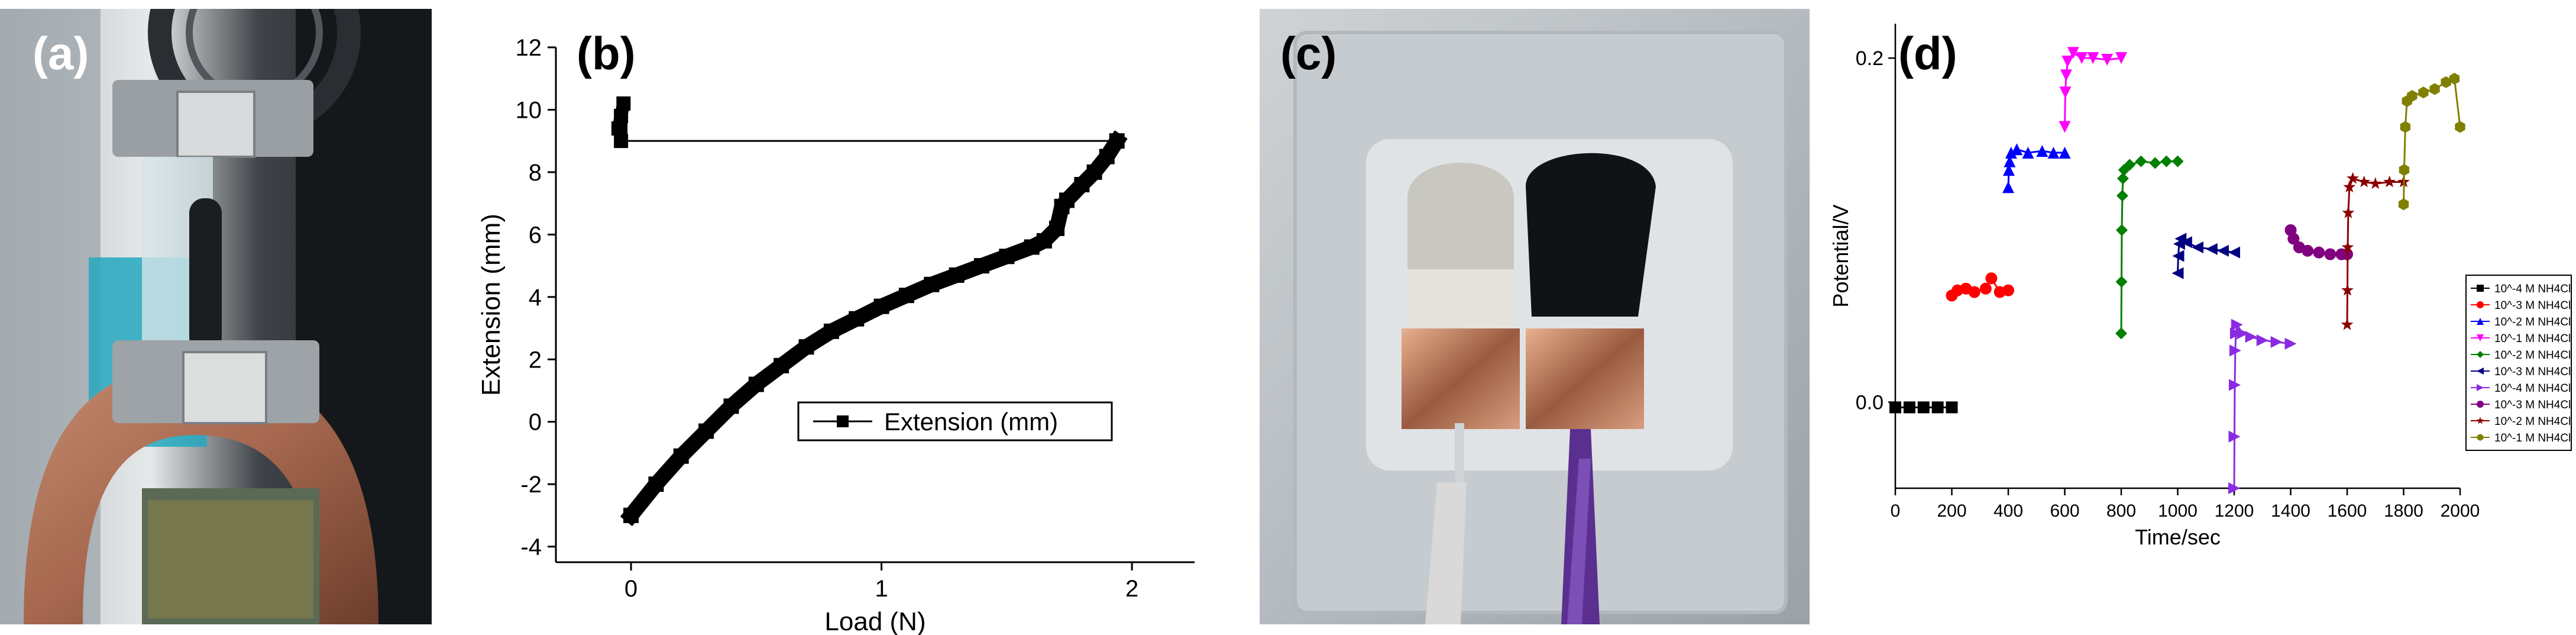 The width and height of the screenshot is (2576, 635). What do you see at coordinates (2065, 511) in the screenshot?
I see `x-tick-label: 600` at bounding box center [2065, 511].